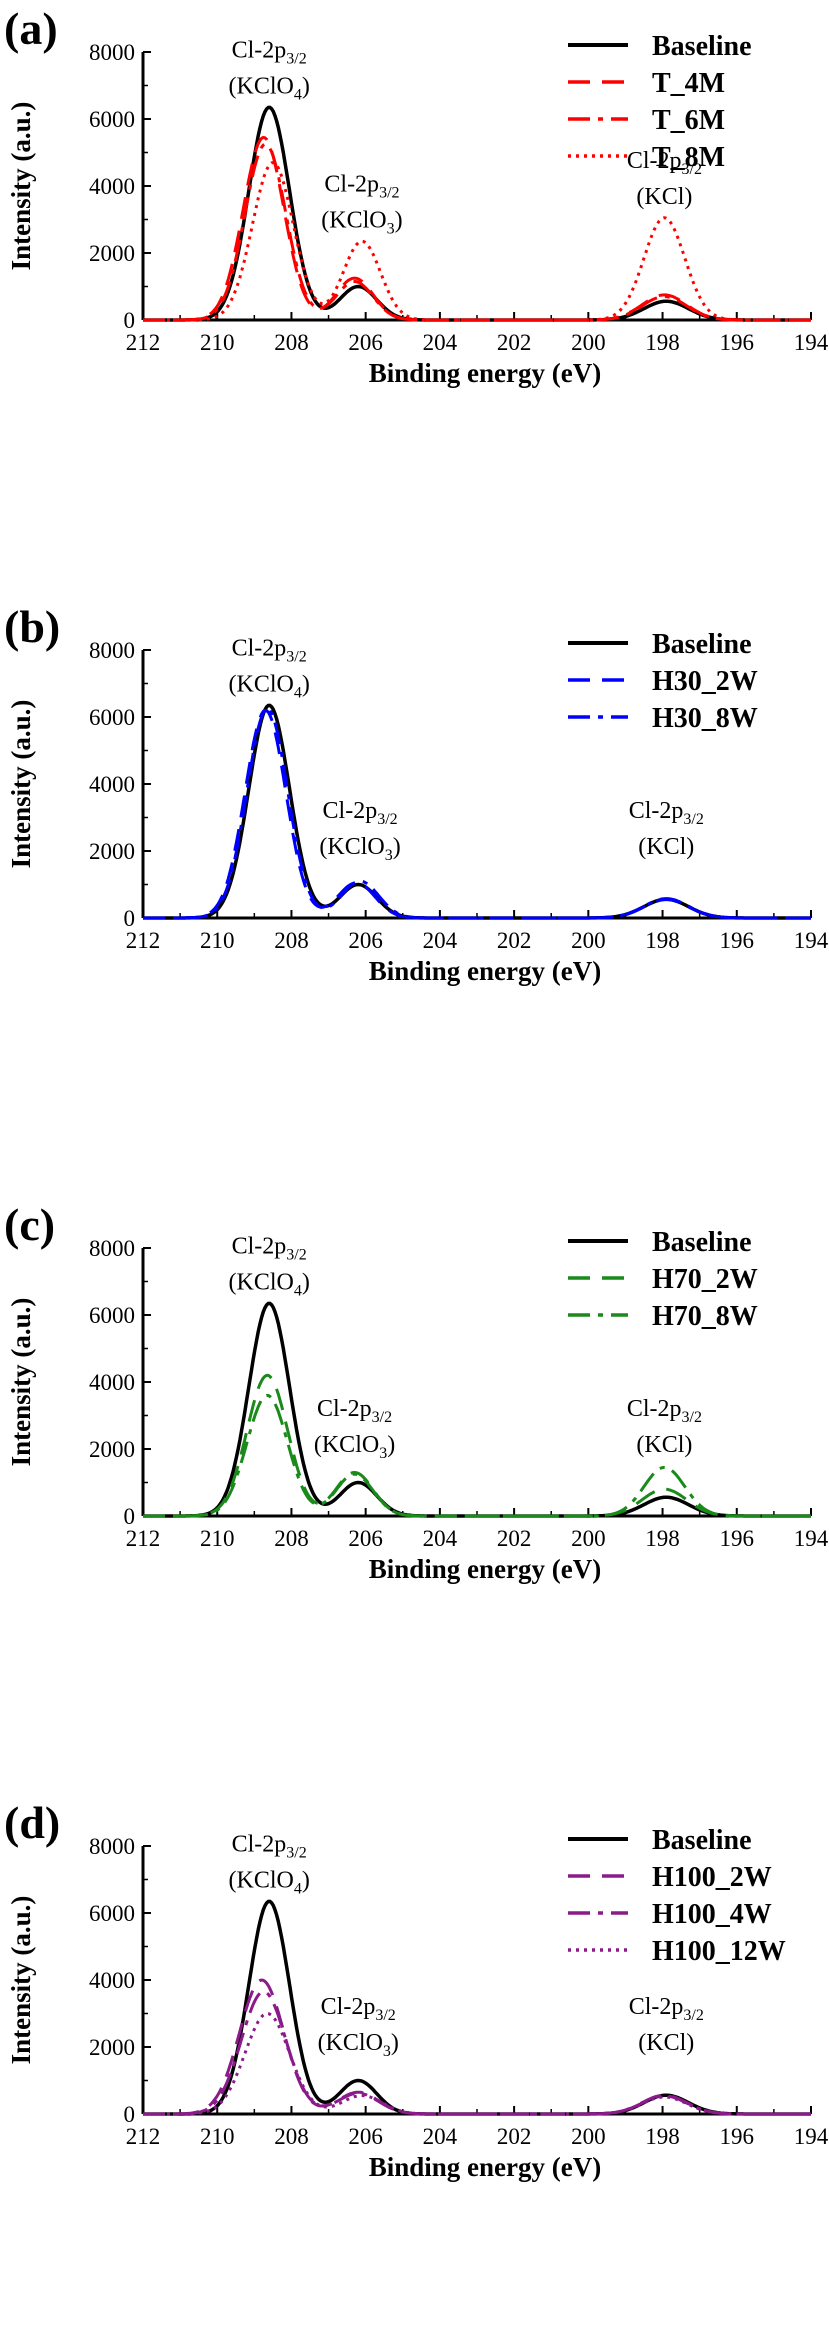  Describe the element at coordinates (477, 241) in the screenshot. I see `series-line-t-8m` at that location.